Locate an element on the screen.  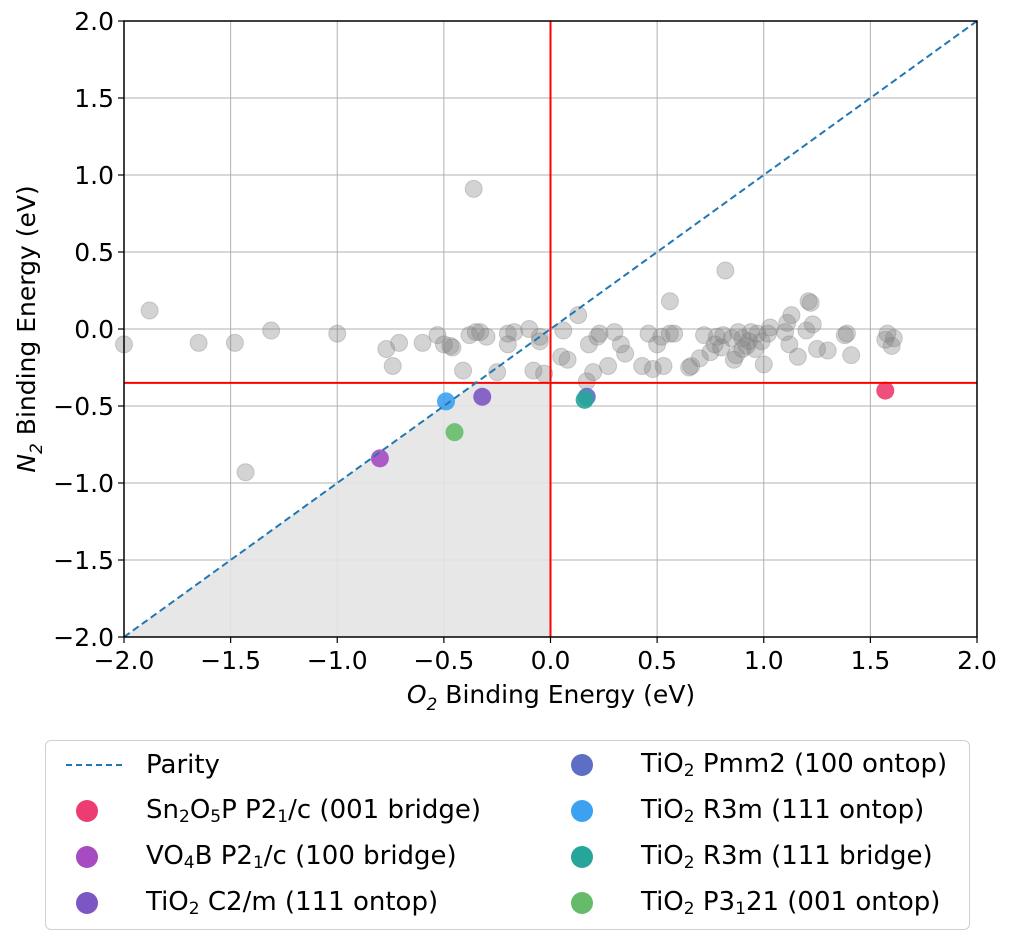
y-axis-ticks: −2.0 −1.5 −1.0 −0.5 0.0 0.5 1.0 1.5 2.0 is located at coordinates (88, 329).